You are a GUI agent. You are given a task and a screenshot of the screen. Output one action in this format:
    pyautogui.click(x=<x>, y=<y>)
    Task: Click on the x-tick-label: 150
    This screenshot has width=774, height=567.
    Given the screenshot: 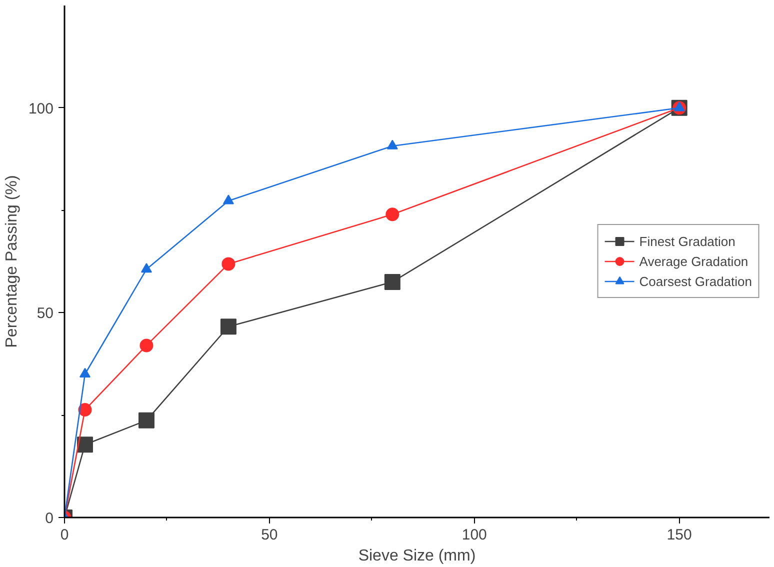 What is the action you would take?
    pyautogui.click(x=679, y=535)
    